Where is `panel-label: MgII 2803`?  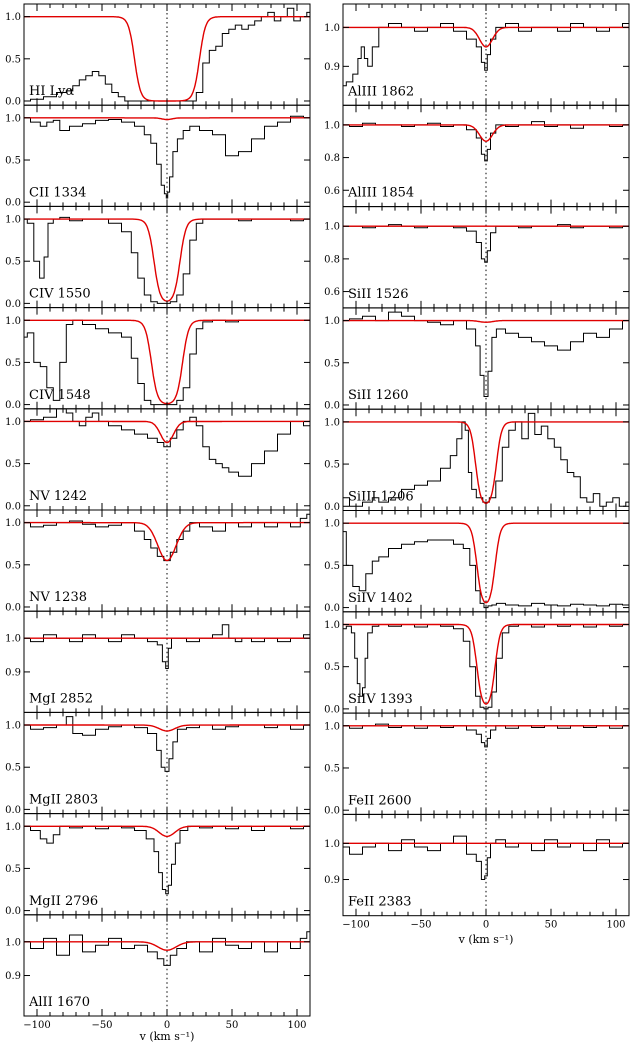 panel-label: MgII 2803 is located at coordinates (63, 800).